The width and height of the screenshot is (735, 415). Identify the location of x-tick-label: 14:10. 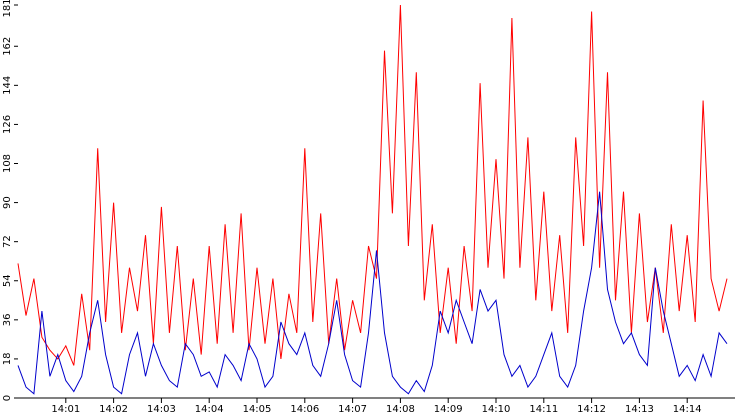
(496, 409).